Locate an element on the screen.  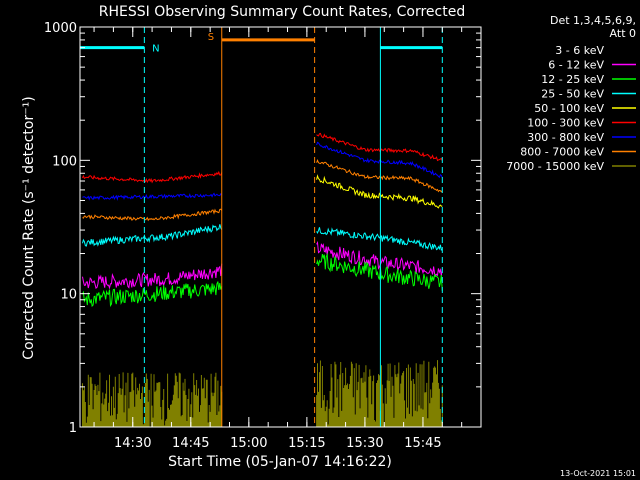
series-line-6-pre is located at coordinates (152, 177).